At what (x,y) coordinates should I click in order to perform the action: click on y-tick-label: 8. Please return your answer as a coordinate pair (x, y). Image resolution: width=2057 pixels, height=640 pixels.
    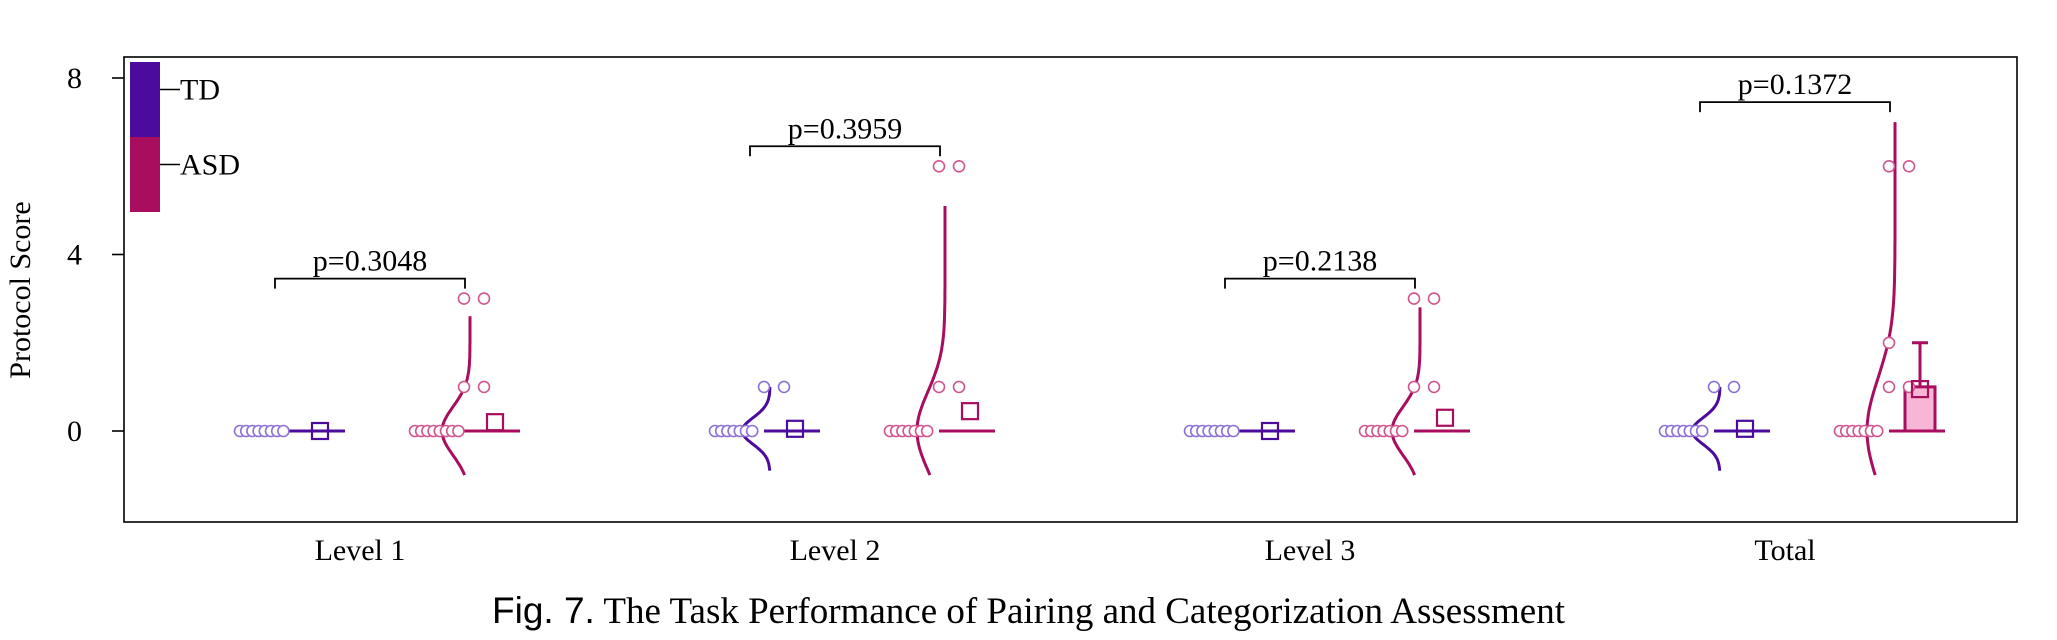
    Looking at the image, I should click on (74, 78).